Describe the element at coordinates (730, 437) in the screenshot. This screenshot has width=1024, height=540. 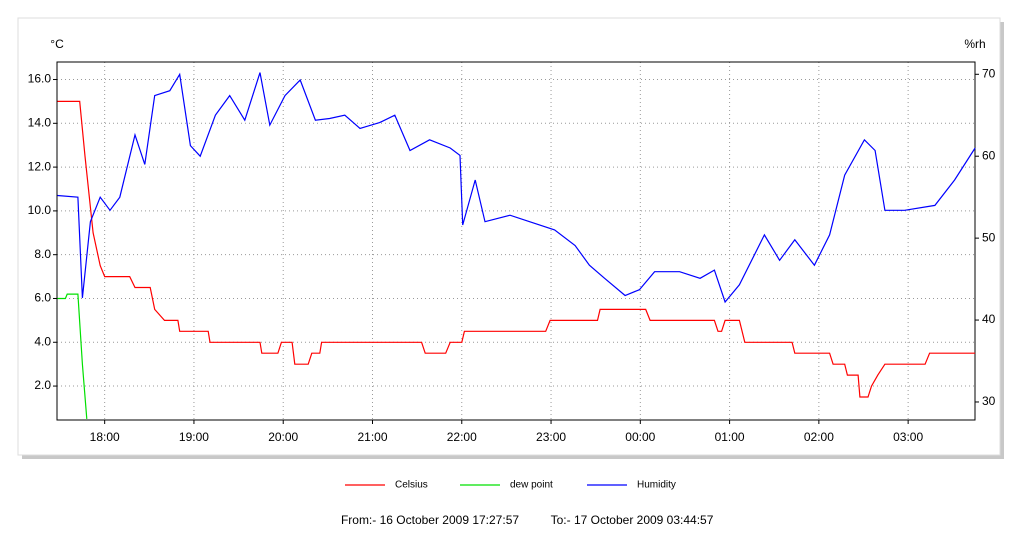
I see `x-tick-label: 01:00` at that location.